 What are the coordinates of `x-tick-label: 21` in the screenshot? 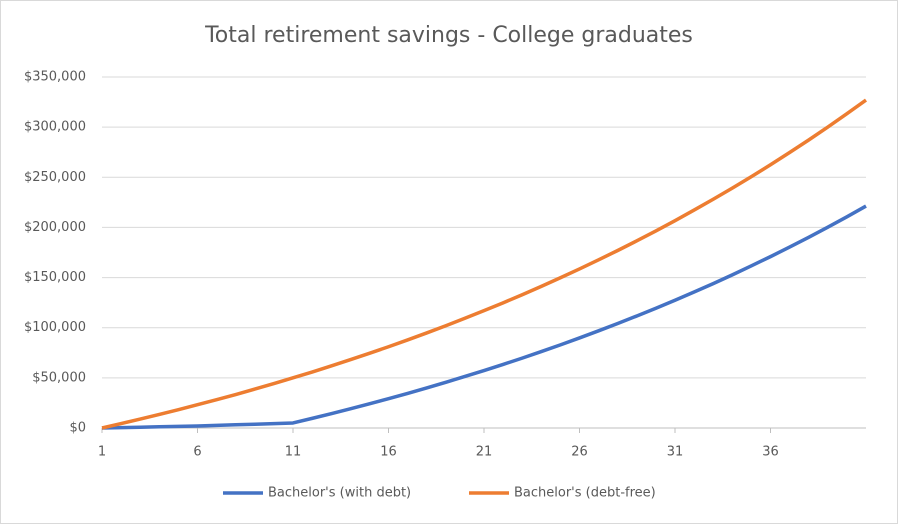 It's located at (484, 452).